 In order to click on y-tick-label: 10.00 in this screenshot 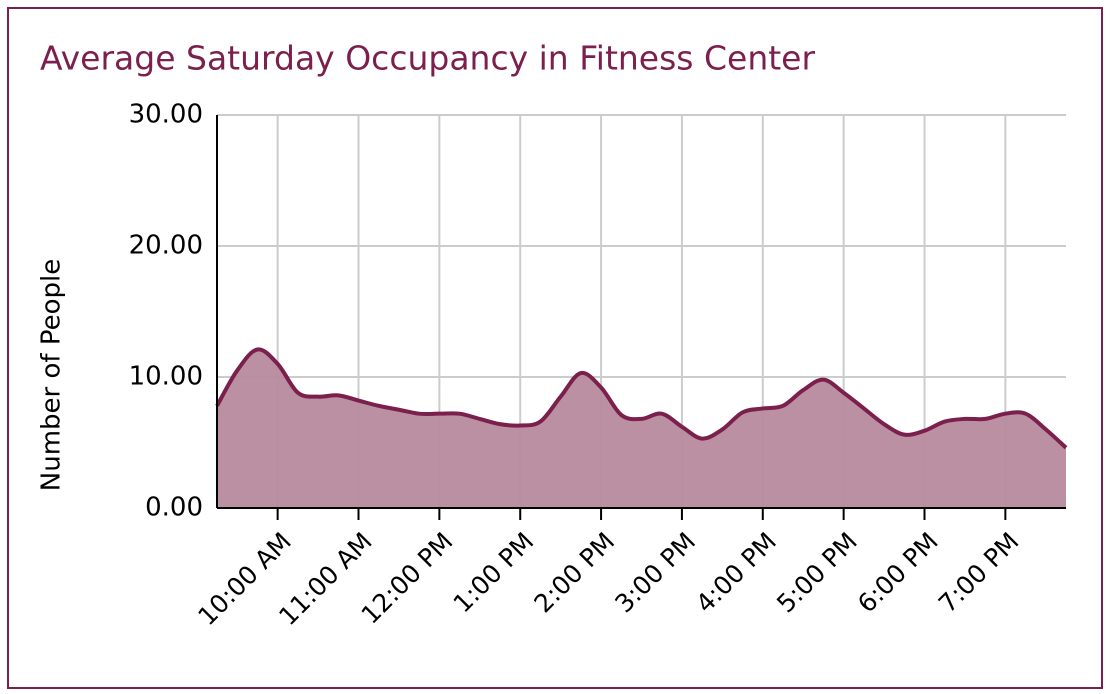, I will do `click(166, 377)`.